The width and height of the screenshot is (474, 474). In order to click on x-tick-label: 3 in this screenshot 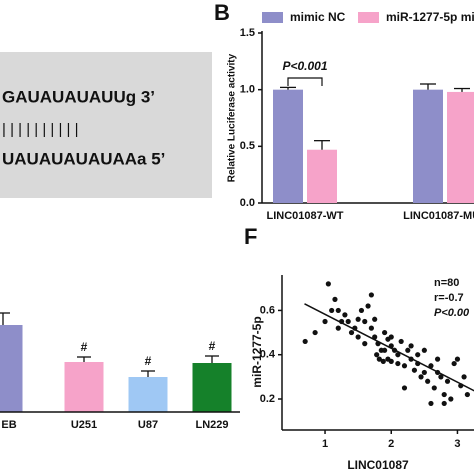, I will do `click(457, 444)`.